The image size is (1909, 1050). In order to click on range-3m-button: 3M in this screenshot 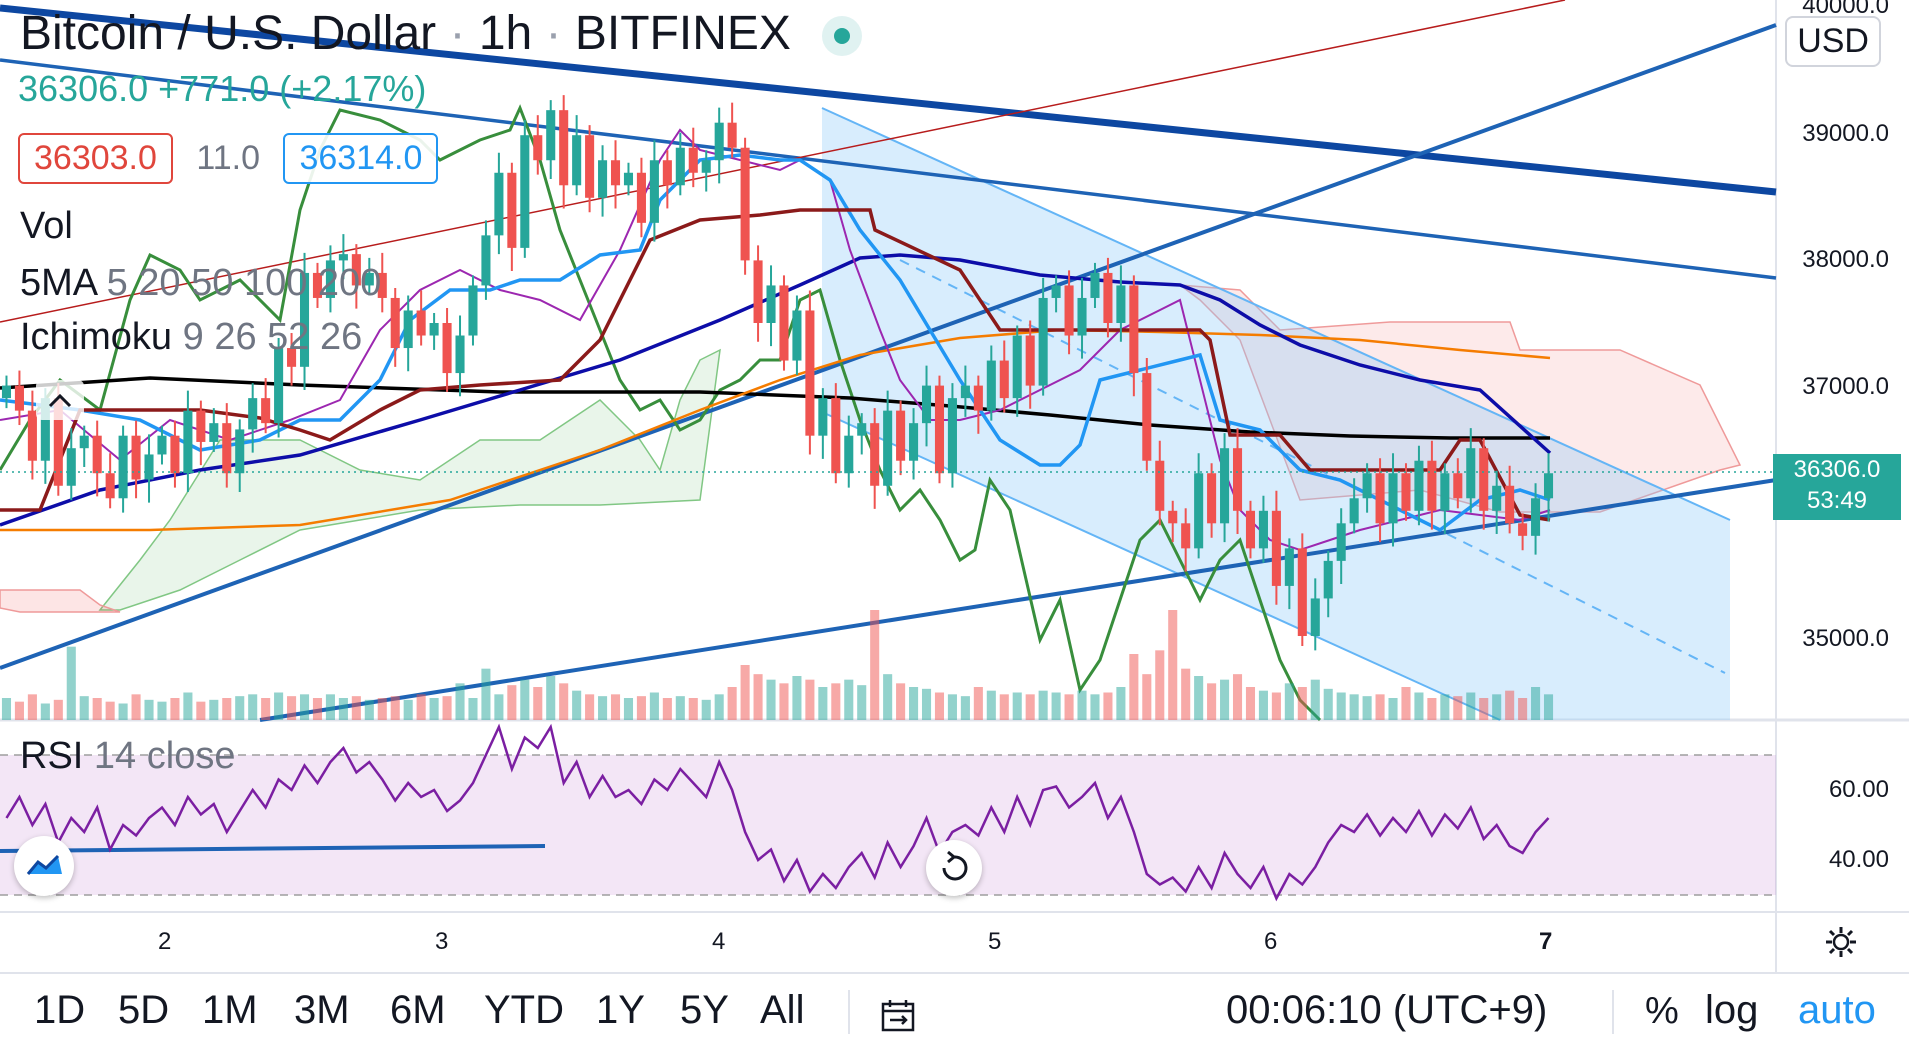, I will do `click(322, 1010)`.